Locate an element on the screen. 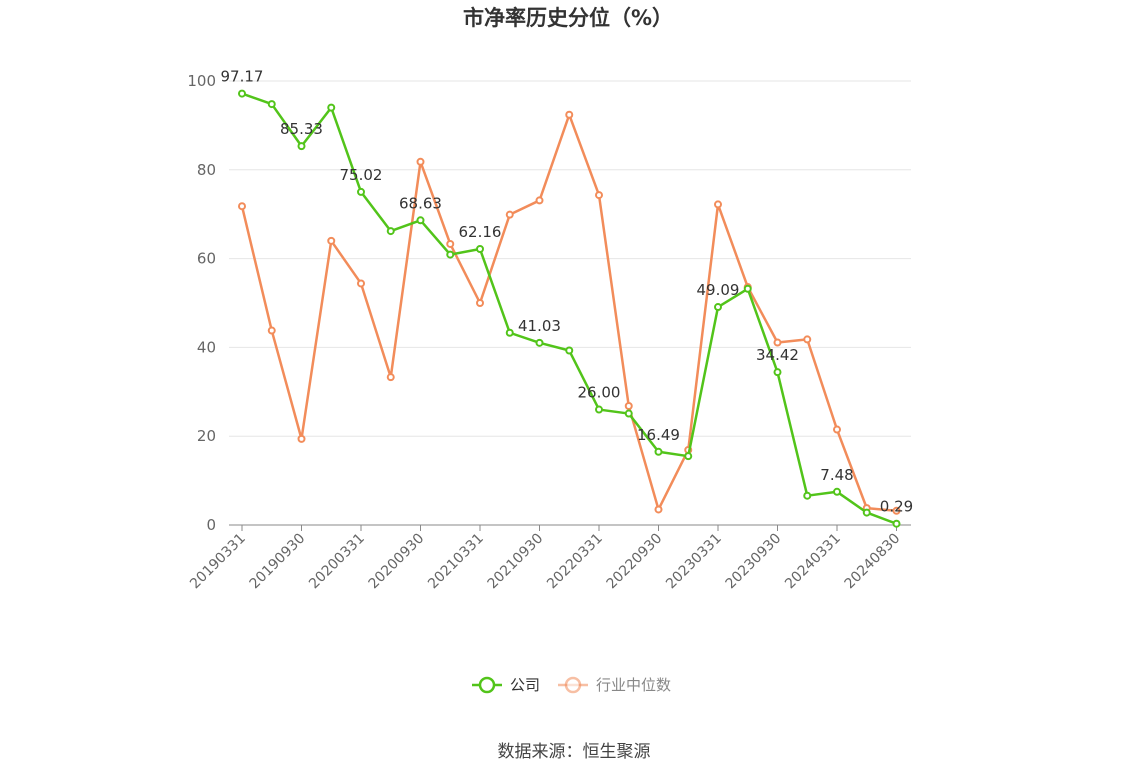  data-label: 16.49 is located at coordinates (658, 435).